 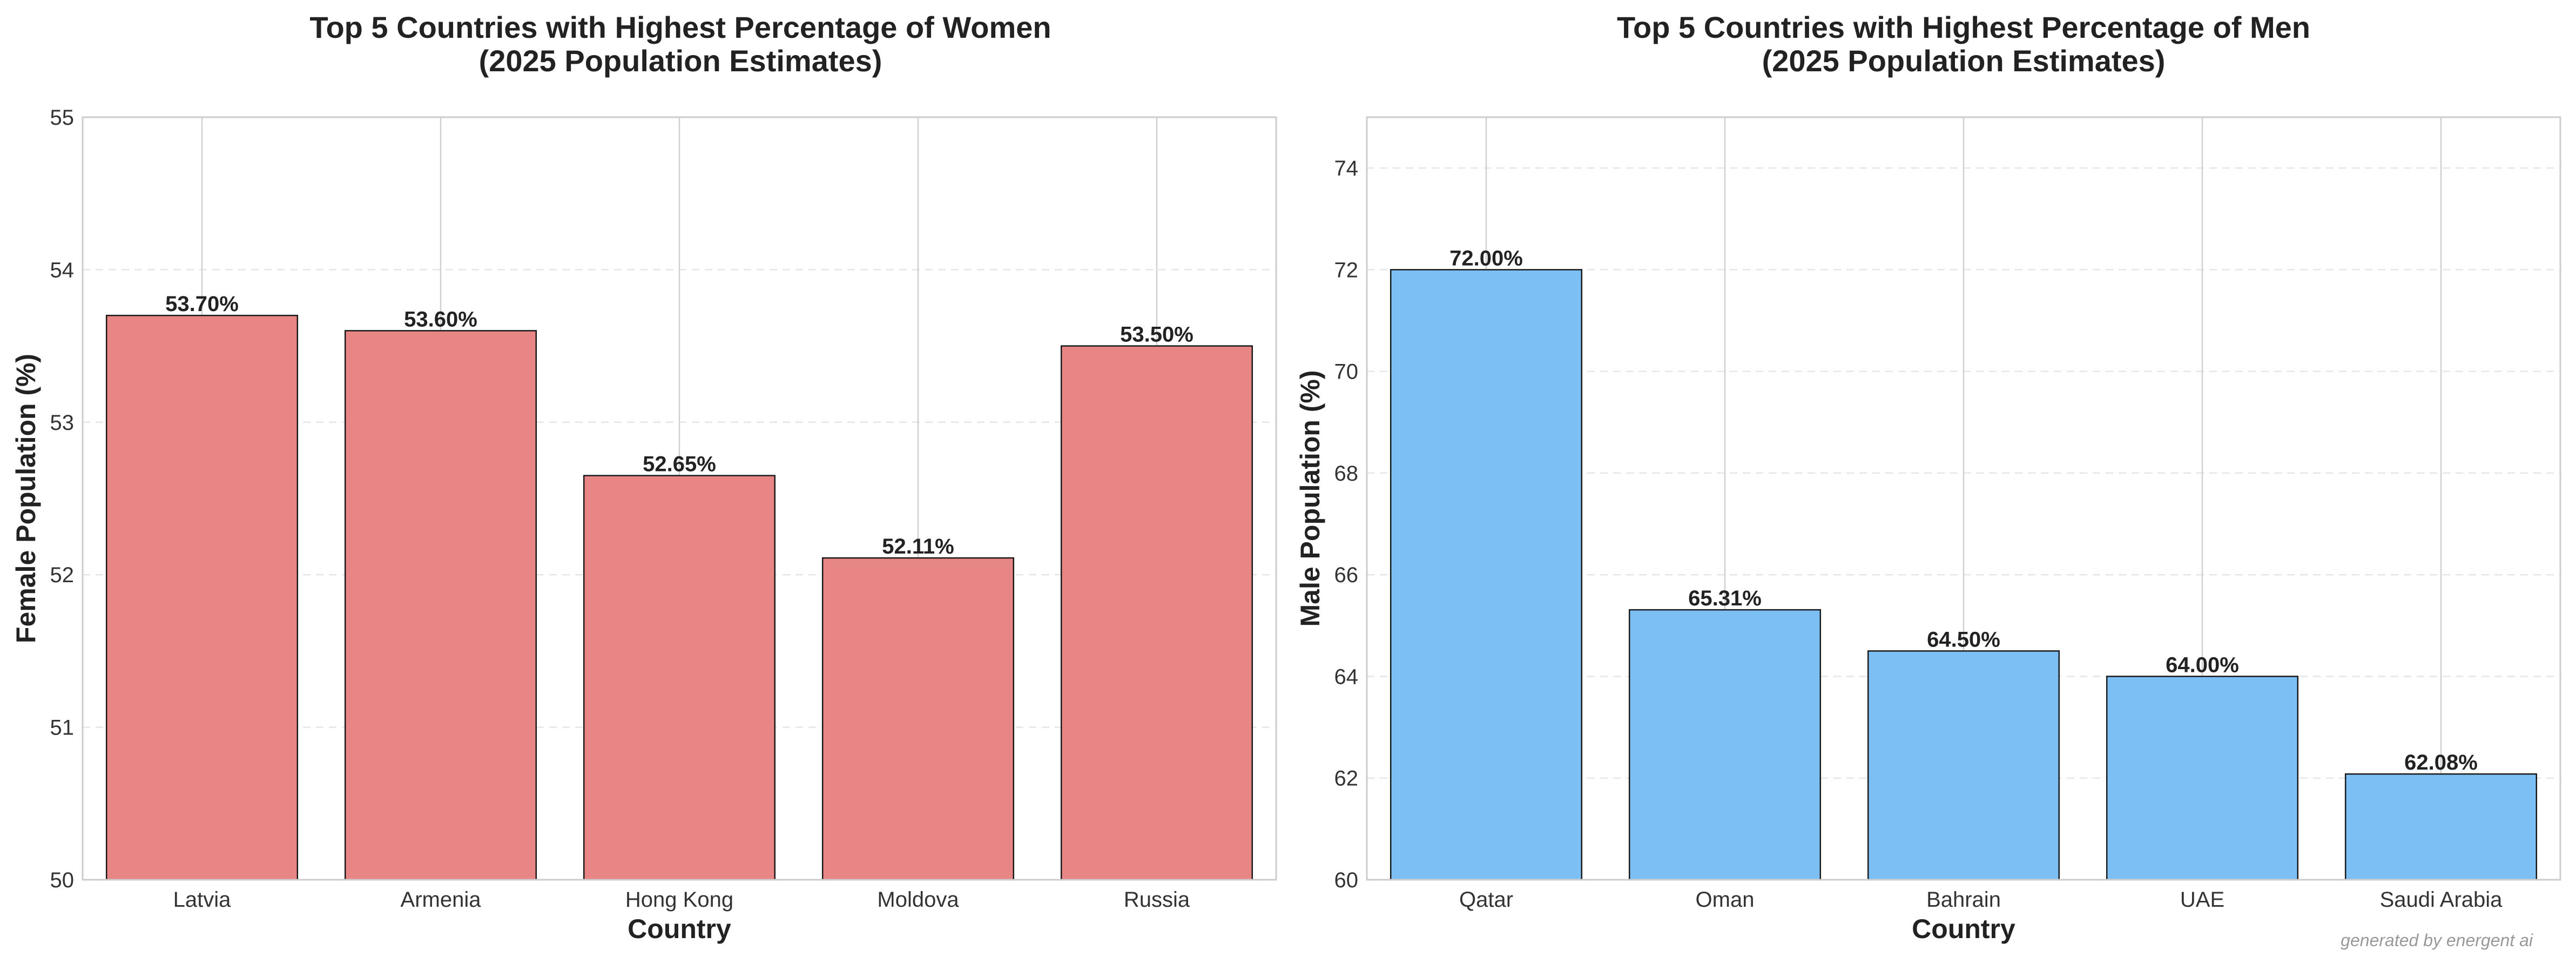 What do you see at coordinates (1346, 168) in the screenshot?
I see `y-tick-label: 74` at bounding box center [1346, 168].